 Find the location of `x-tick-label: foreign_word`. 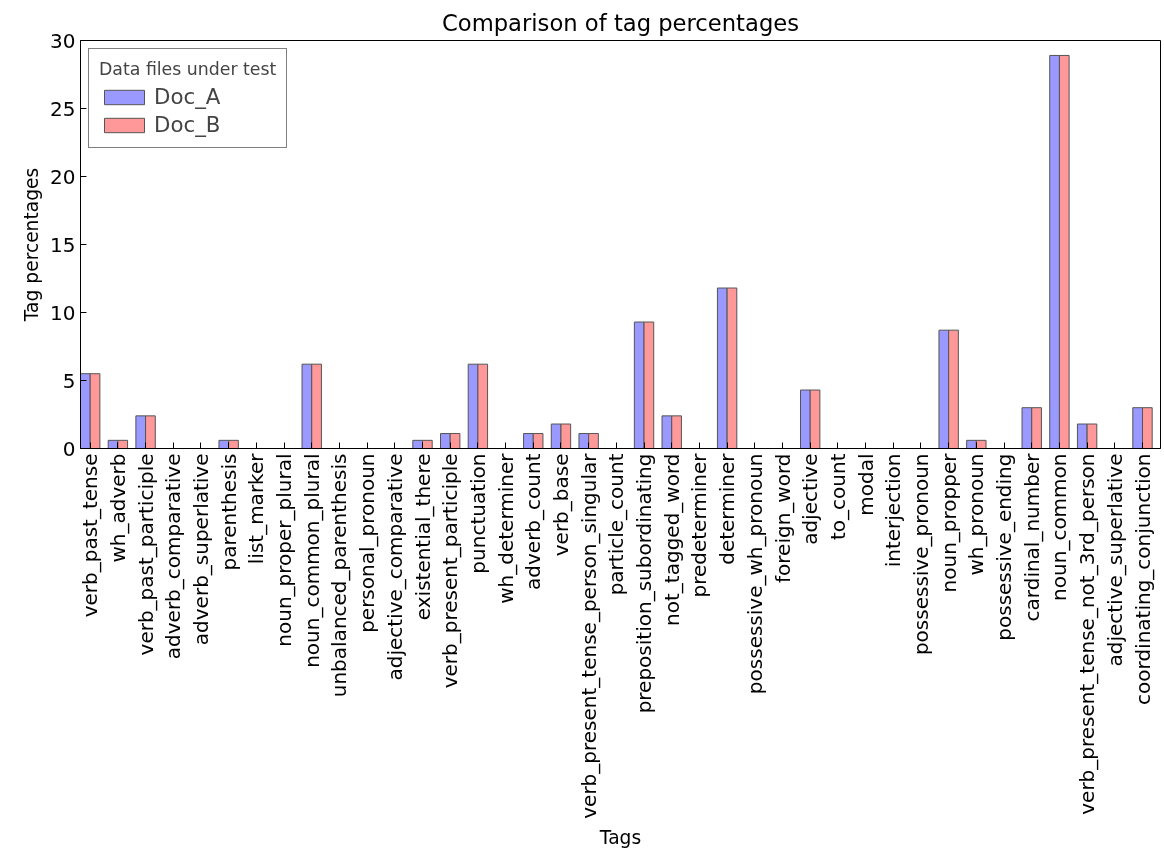

x-tick-label: foreign_word is located at coordinates (782, 518).